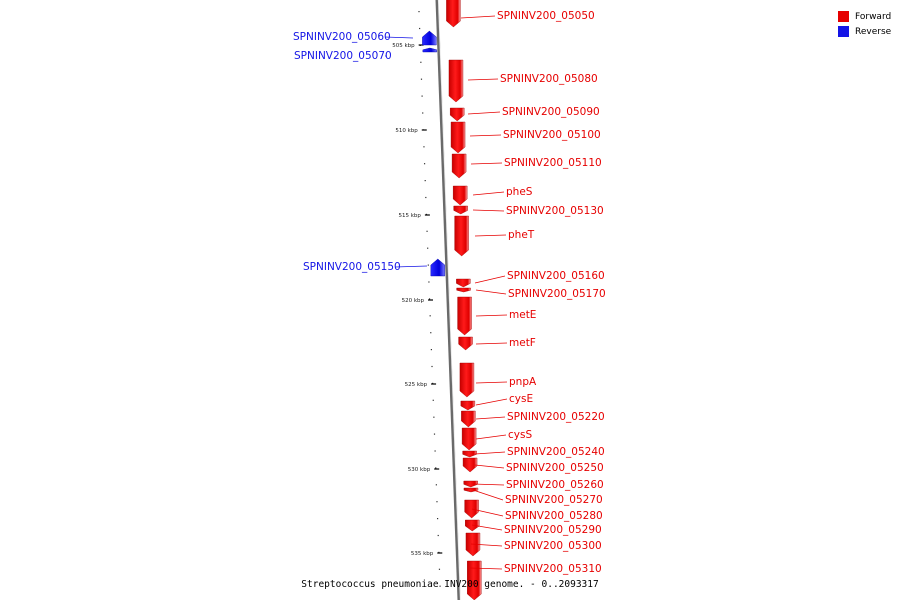  I want to click on gene-metE: metE, so click(497, 316).